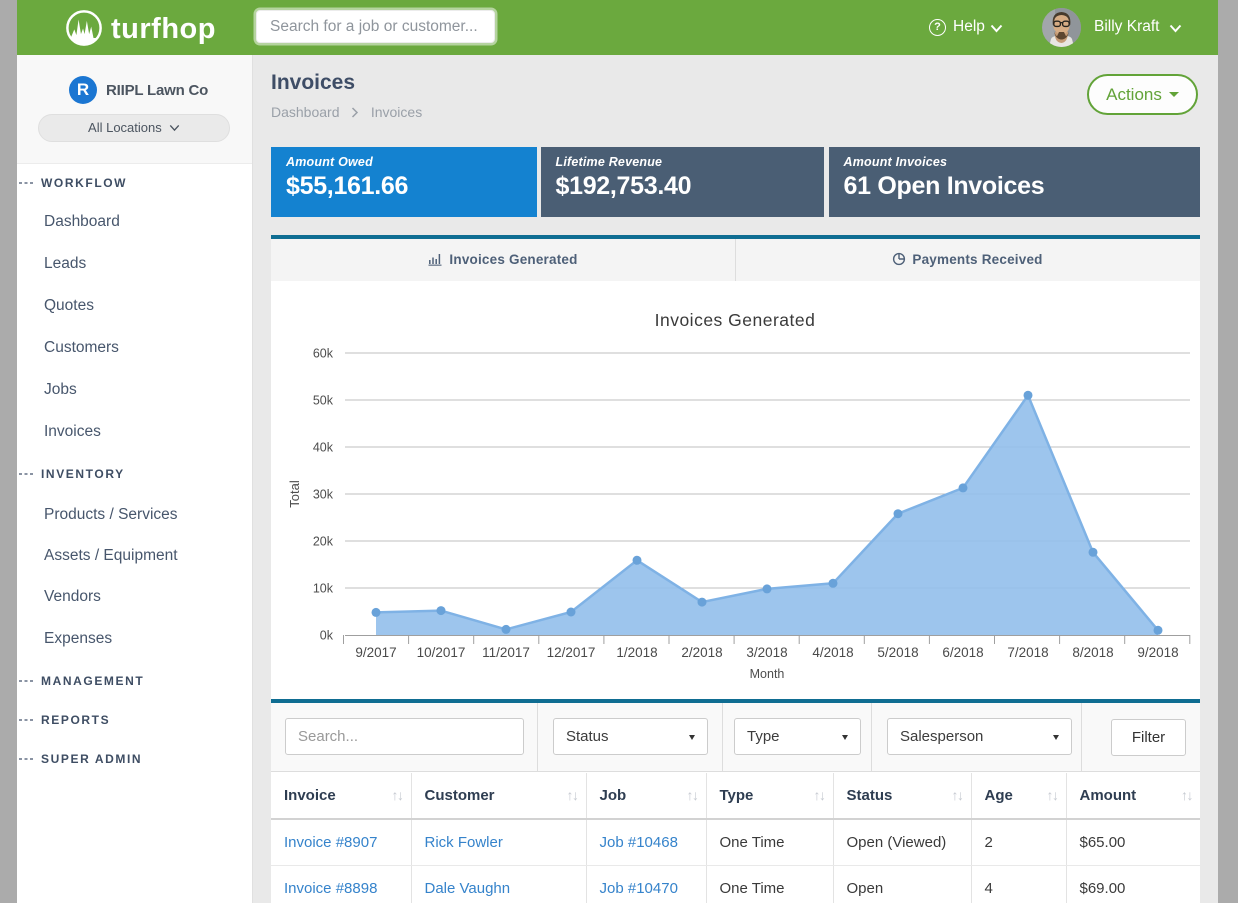 The width and height of the screenshot is (1238, 903). Describe the element at coordinates (323, 589) in the screenshot. I see `svg-text: 10k` at that location.